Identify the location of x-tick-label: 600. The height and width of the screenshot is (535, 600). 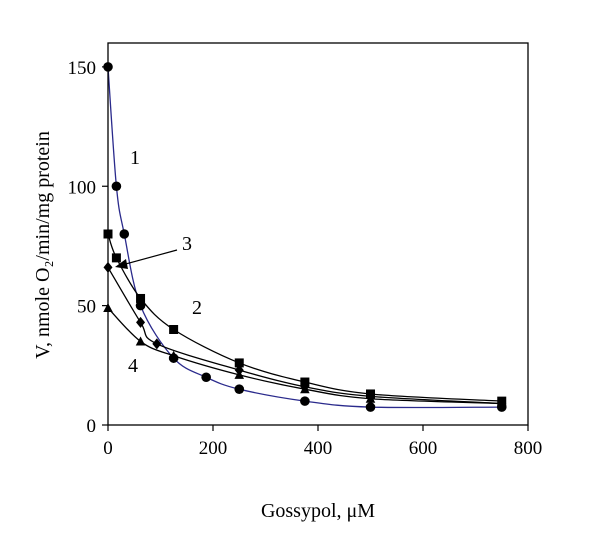
(423, 448).